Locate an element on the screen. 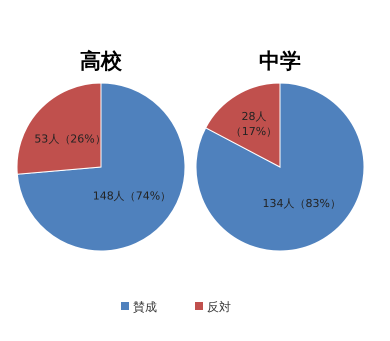 This screenshot has height=341, width=390. data-label: 148人（74%） is located at coordinates (132, 195).